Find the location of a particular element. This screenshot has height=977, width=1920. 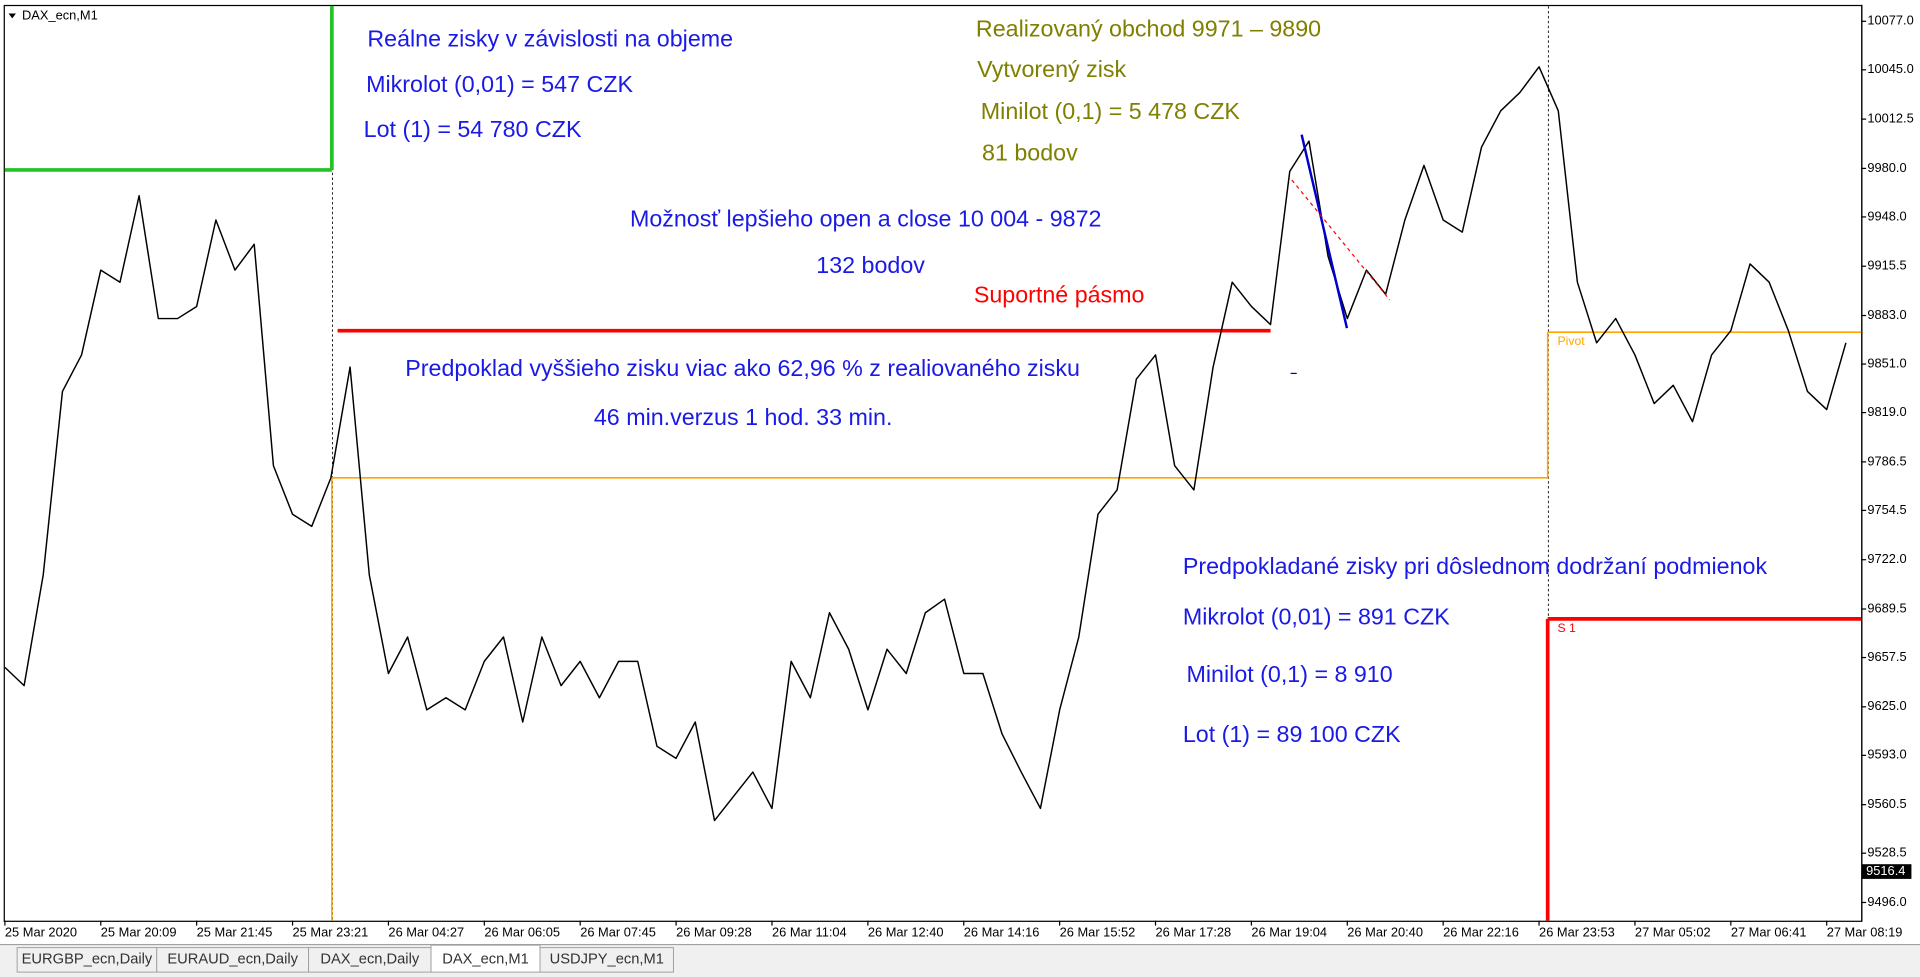

trend-line is located at coordinates (1324, 231).